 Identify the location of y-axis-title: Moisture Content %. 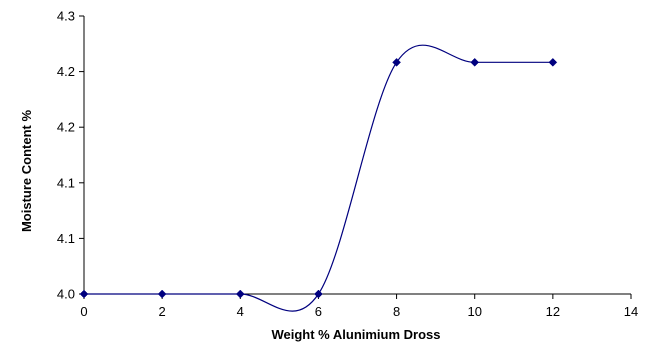
(26, 171).